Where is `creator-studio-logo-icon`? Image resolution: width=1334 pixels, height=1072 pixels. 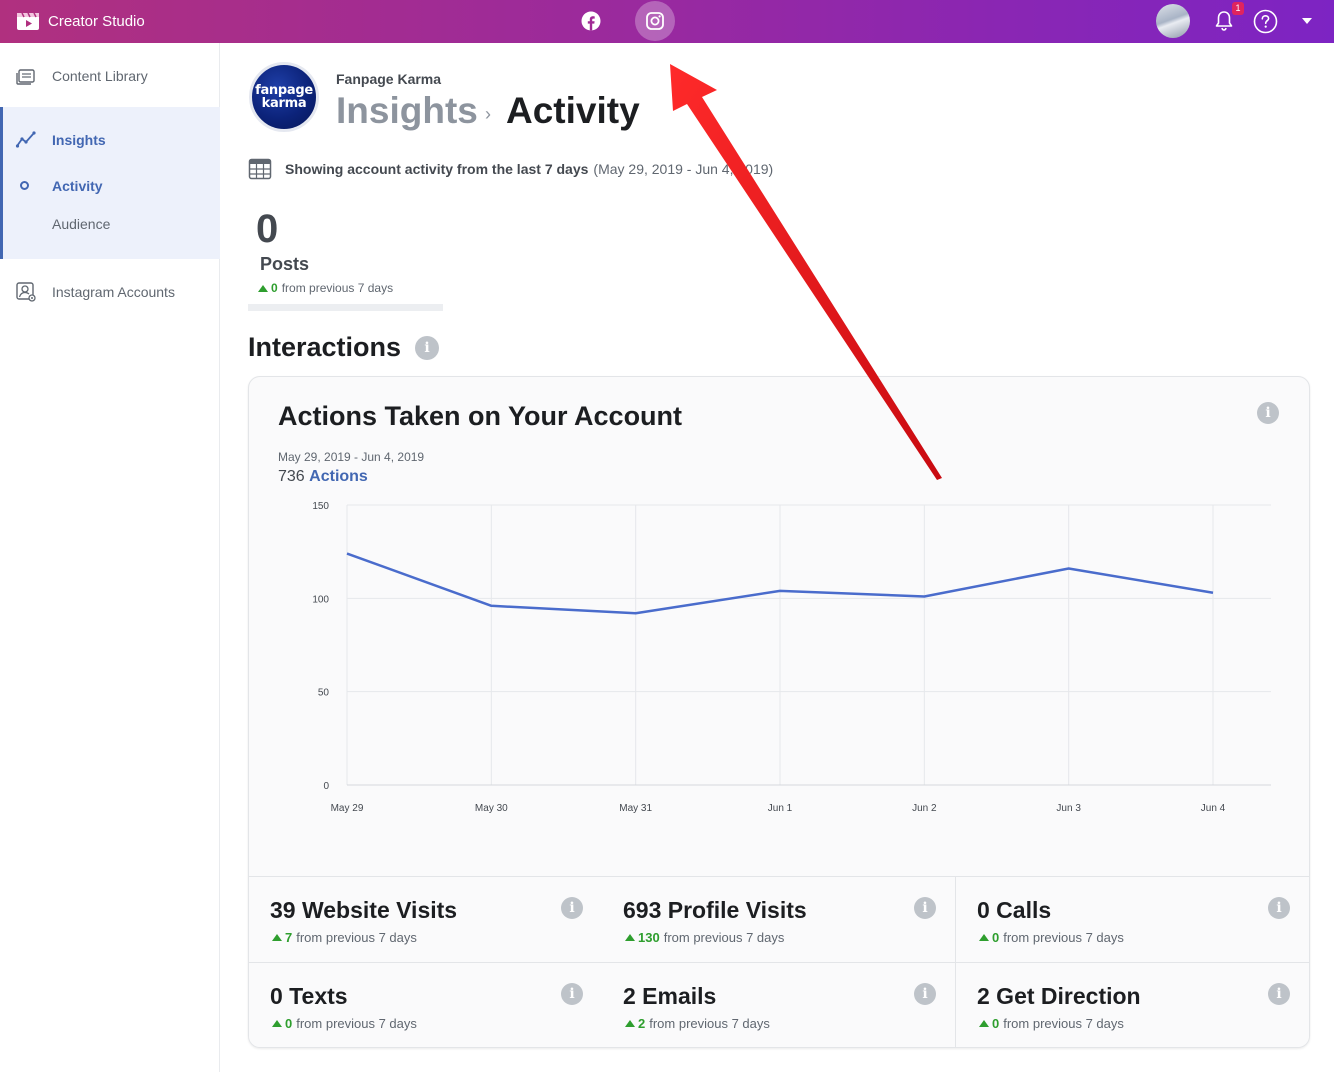
creator-studio-logo-icon is located at coordinates (28, 21).